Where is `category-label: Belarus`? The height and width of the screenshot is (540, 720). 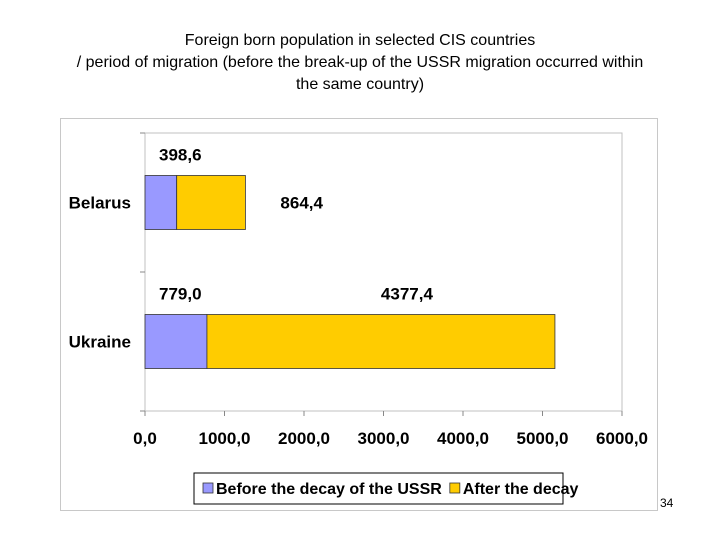 category-label: Belarus is located at coordinates (100, 203).